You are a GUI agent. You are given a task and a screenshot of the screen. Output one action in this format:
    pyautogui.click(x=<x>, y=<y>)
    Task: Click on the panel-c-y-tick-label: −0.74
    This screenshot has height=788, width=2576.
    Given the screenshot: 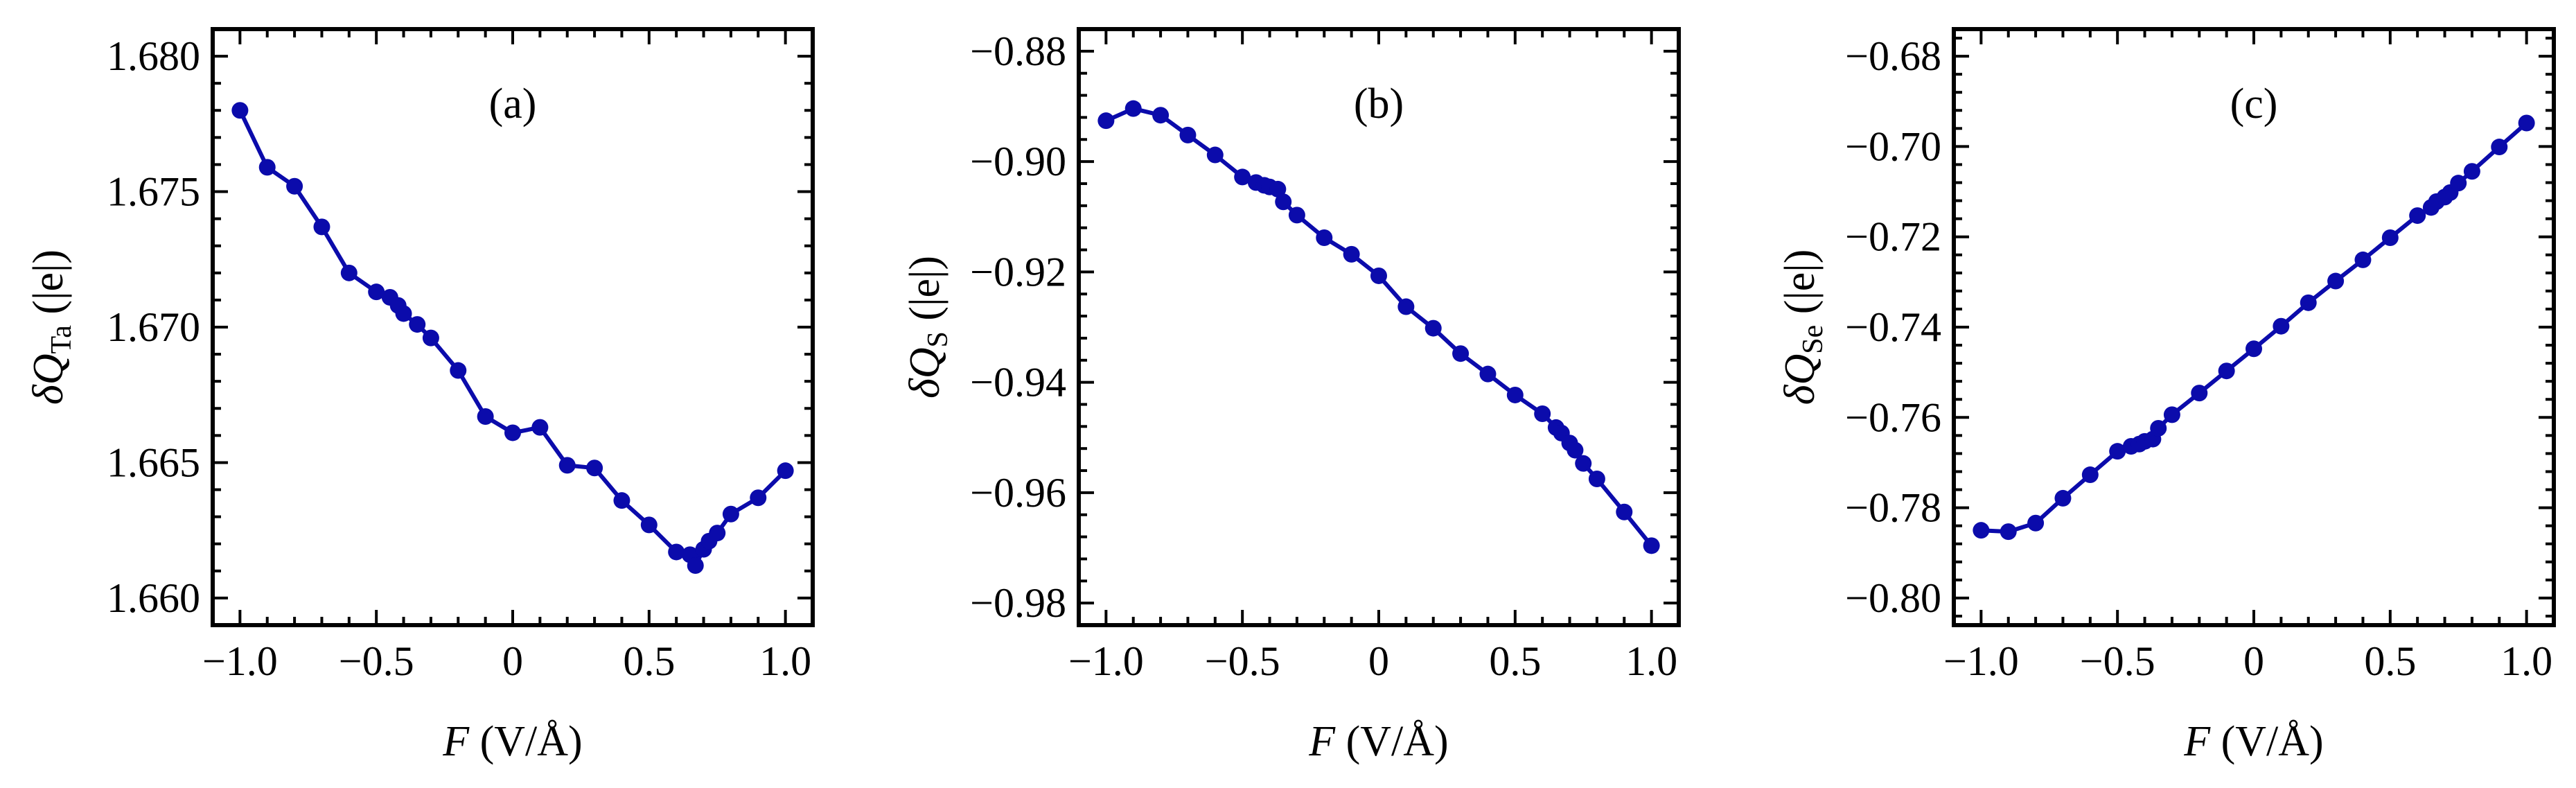 What is the action you would take?
    pyautogui.click(x=1893, y=327)
    